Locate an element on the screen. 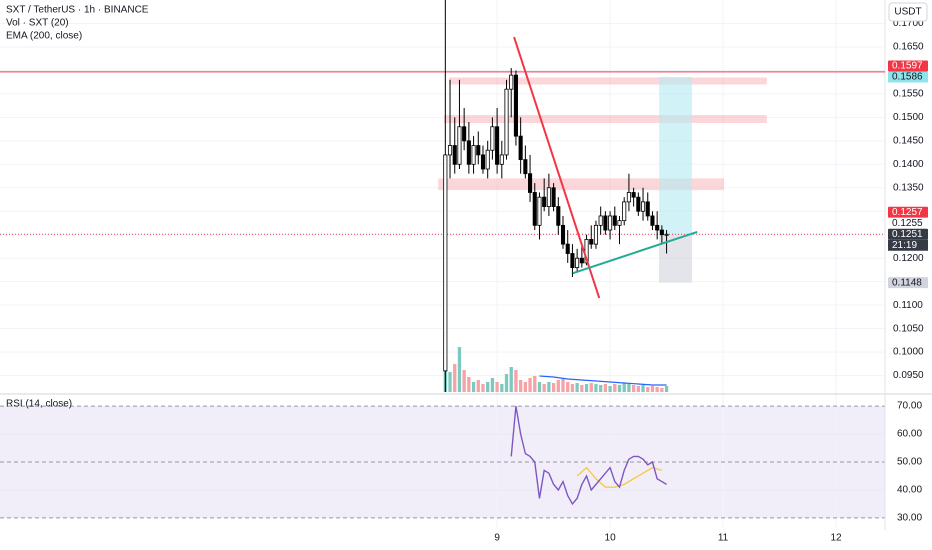 The image size is (932, 550). volume-ma-line is located at coordinates (603, 380).